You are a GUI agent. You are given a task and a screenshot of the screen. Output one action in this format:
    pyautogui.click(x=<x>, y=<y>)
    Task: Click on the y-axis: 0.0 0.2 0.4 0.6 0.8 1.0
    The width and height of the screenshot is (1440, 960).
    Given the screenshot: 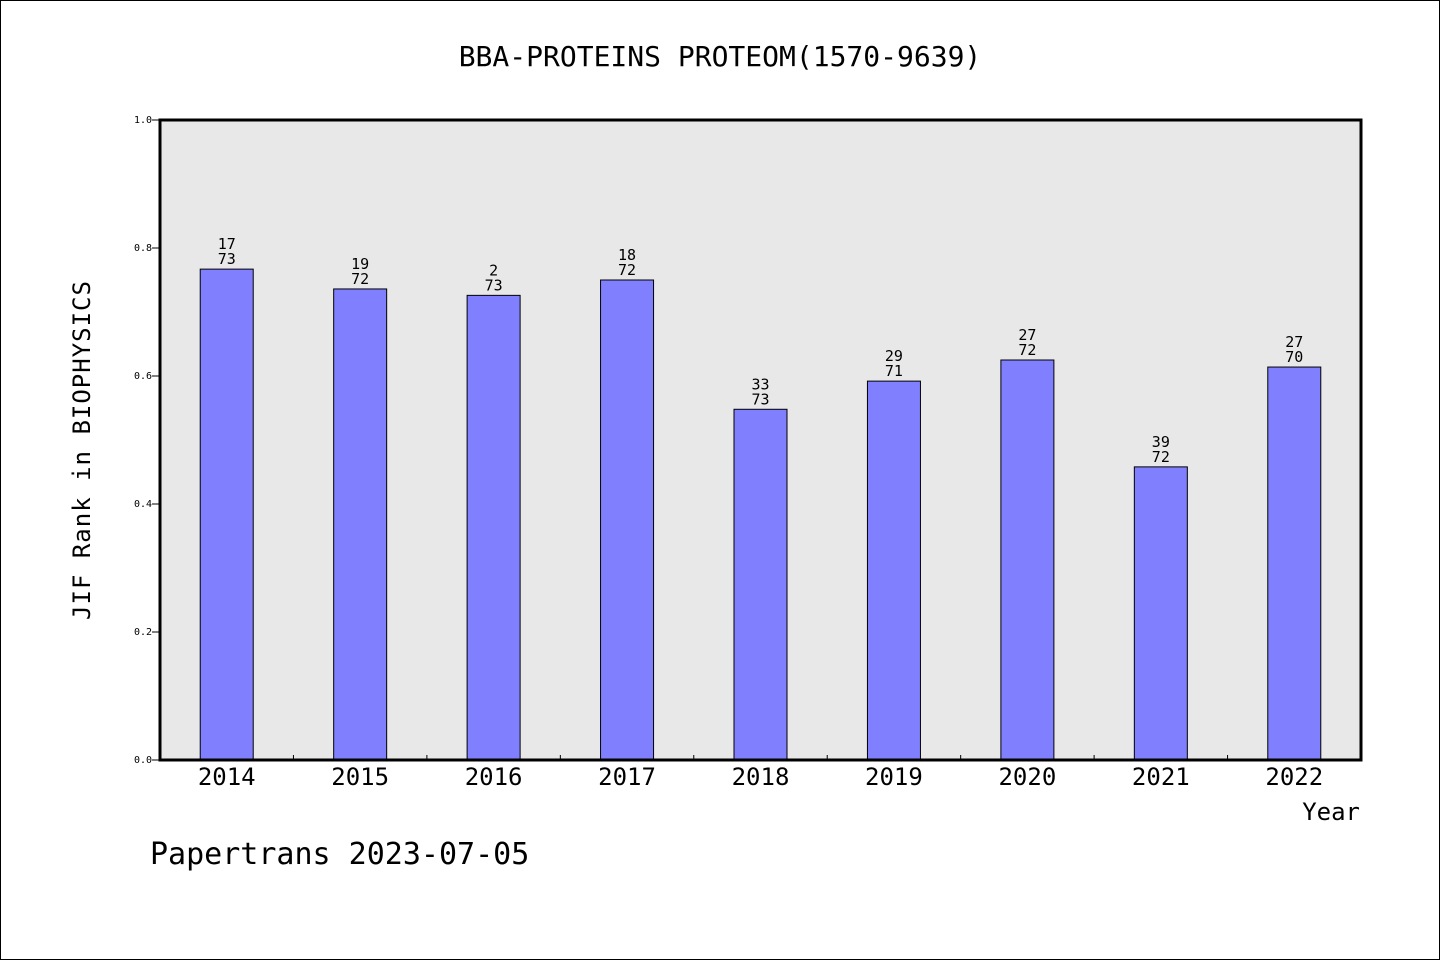 What is the action you would take?
    pyautogui.click(x=147, y=440)
    